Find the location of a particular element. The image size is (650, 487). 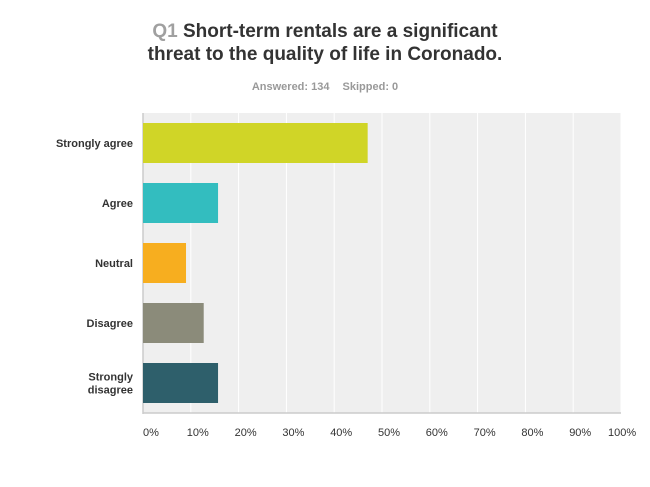

question-text-line1: Short-term rentals are a significant is located at coordinates (340, 31).